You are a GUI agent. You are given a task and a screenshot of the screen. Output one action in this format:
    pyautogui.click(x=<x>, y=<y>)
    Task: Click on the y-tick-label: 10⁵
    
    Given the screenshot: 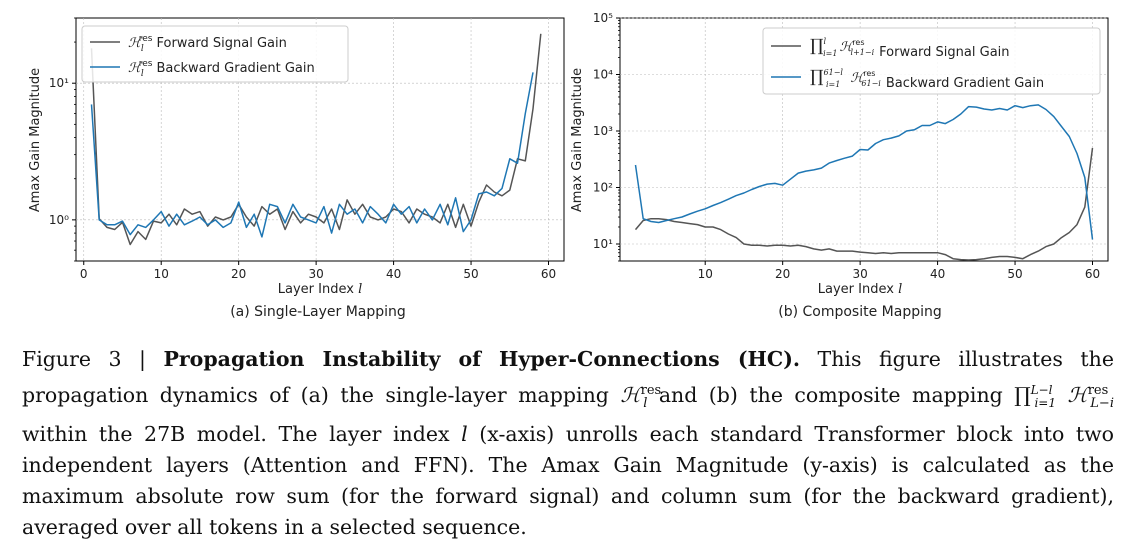 What is the action you would take?
    pyautogui.click(x=603, y=18)
    